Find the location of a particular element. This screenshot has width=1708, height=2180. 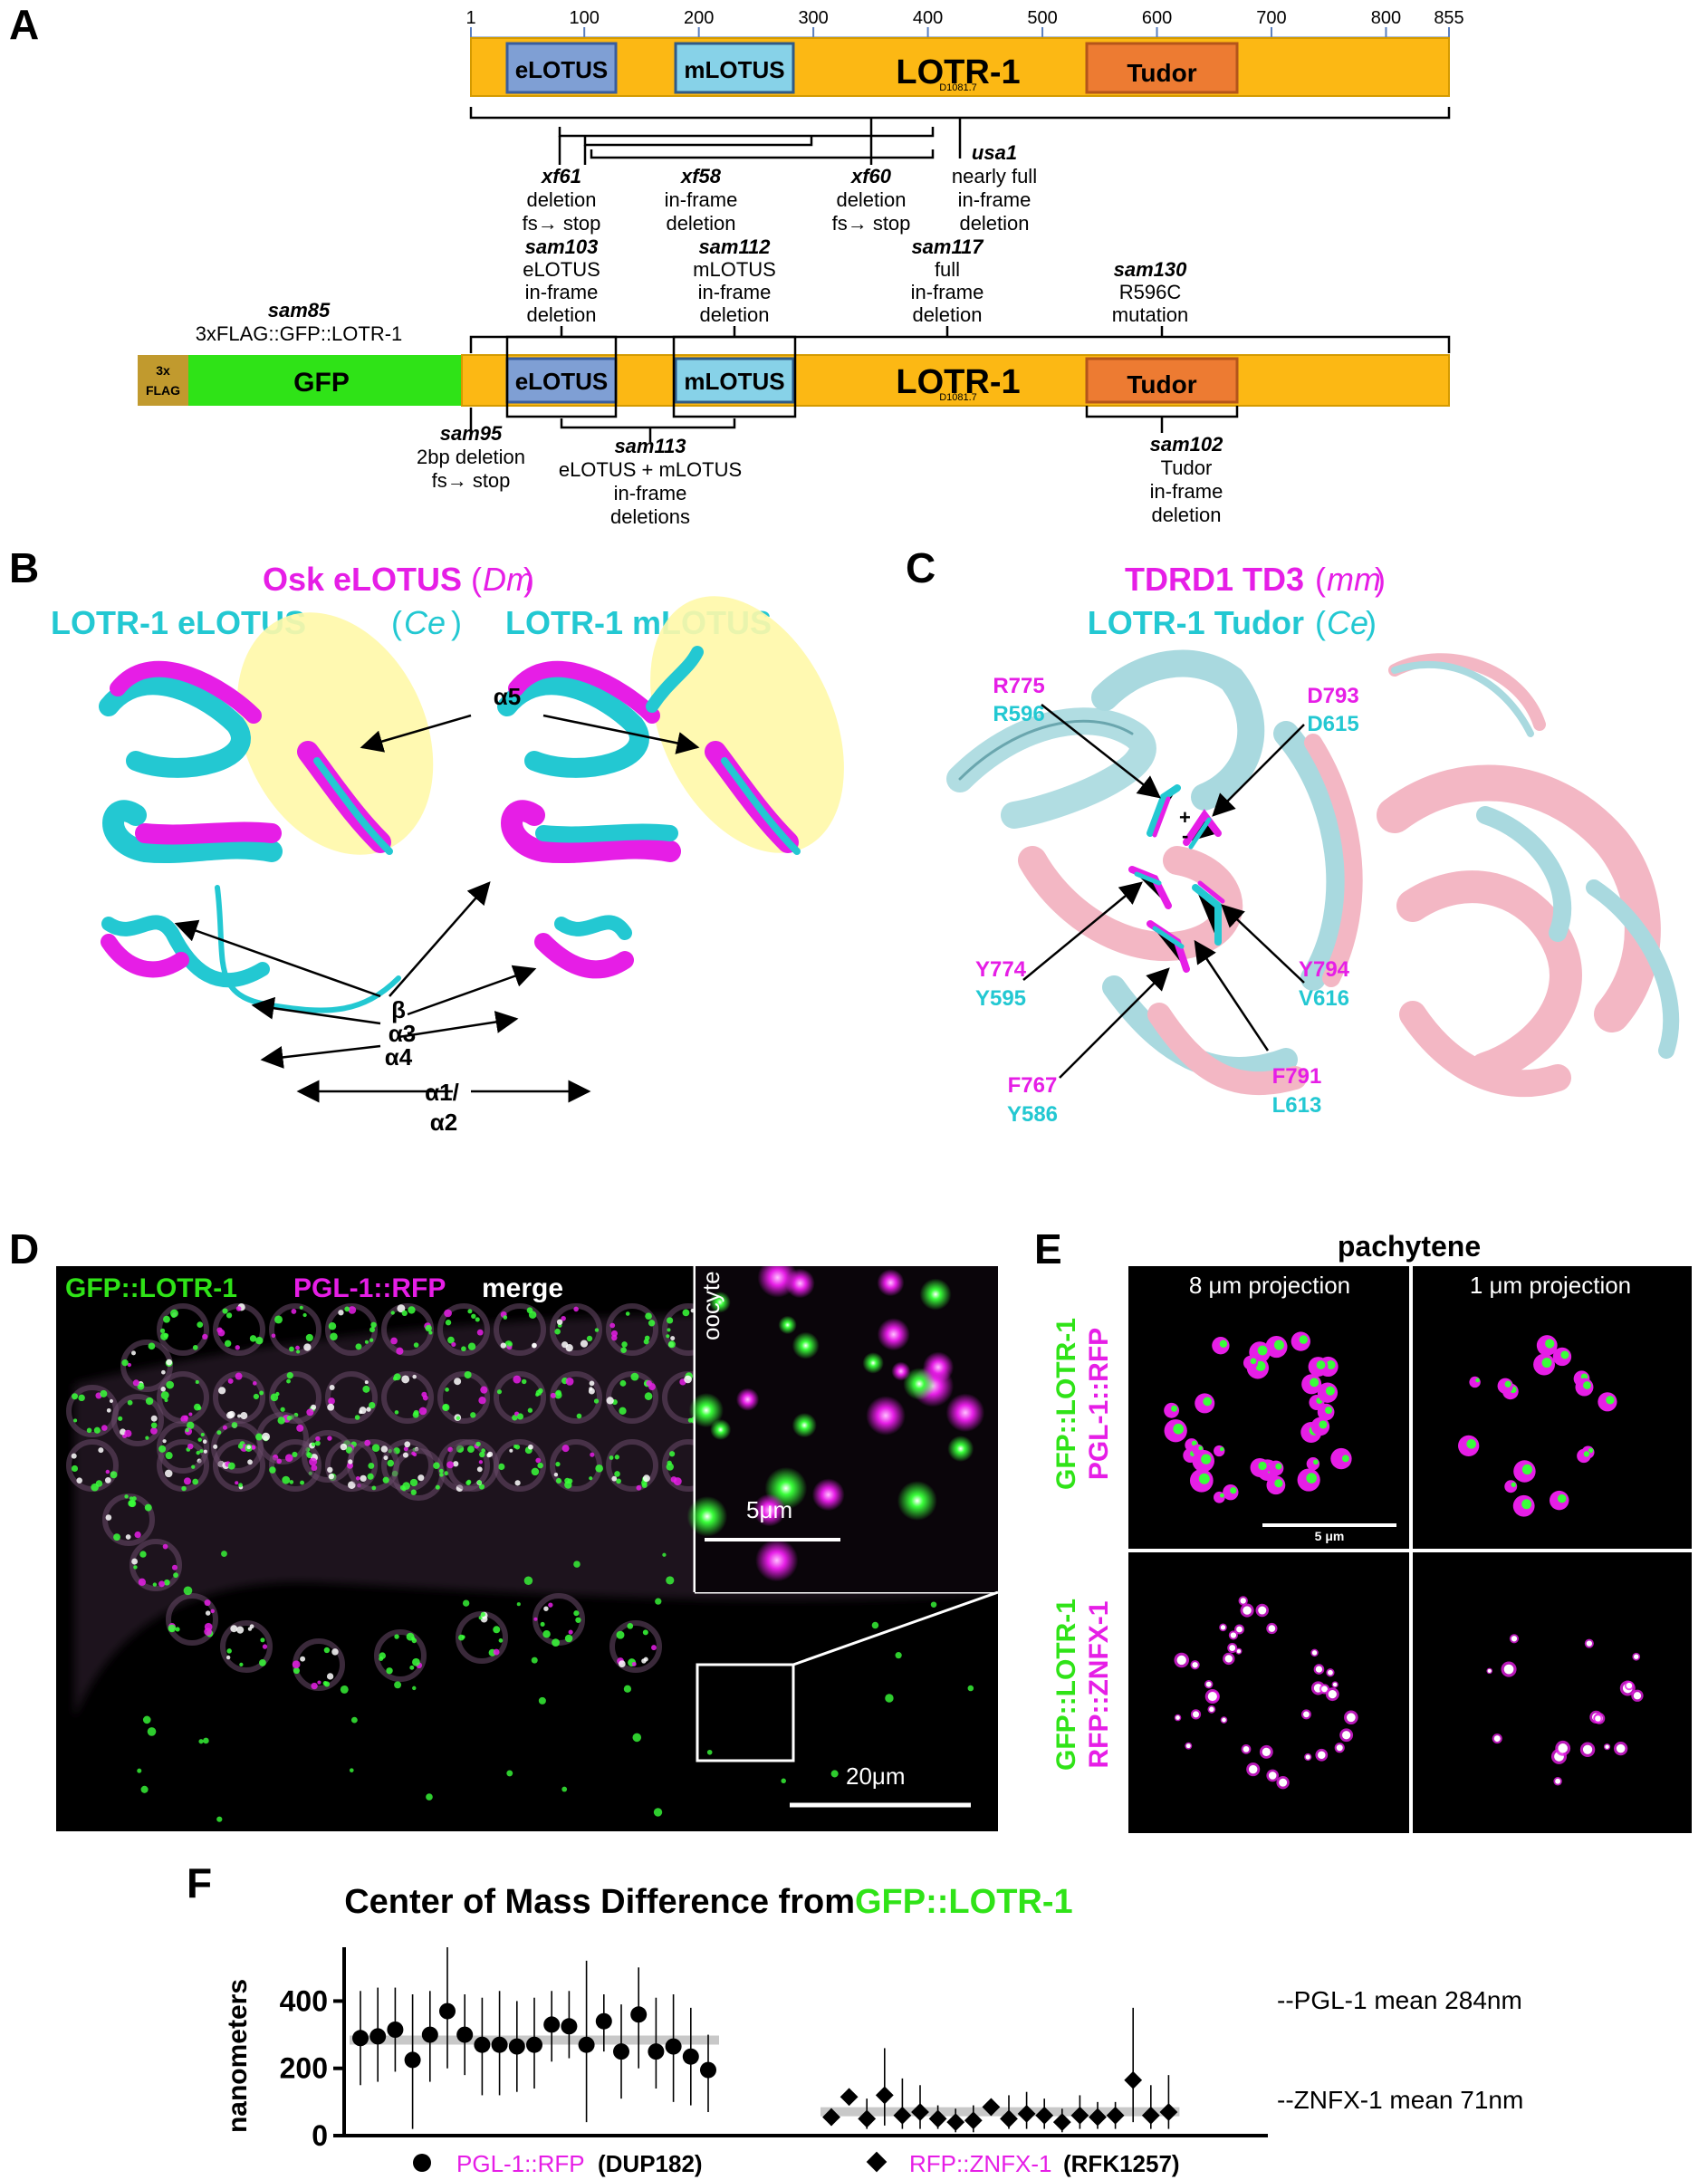

alpha1-label: α1/ is located at coordinates (442, 1092).